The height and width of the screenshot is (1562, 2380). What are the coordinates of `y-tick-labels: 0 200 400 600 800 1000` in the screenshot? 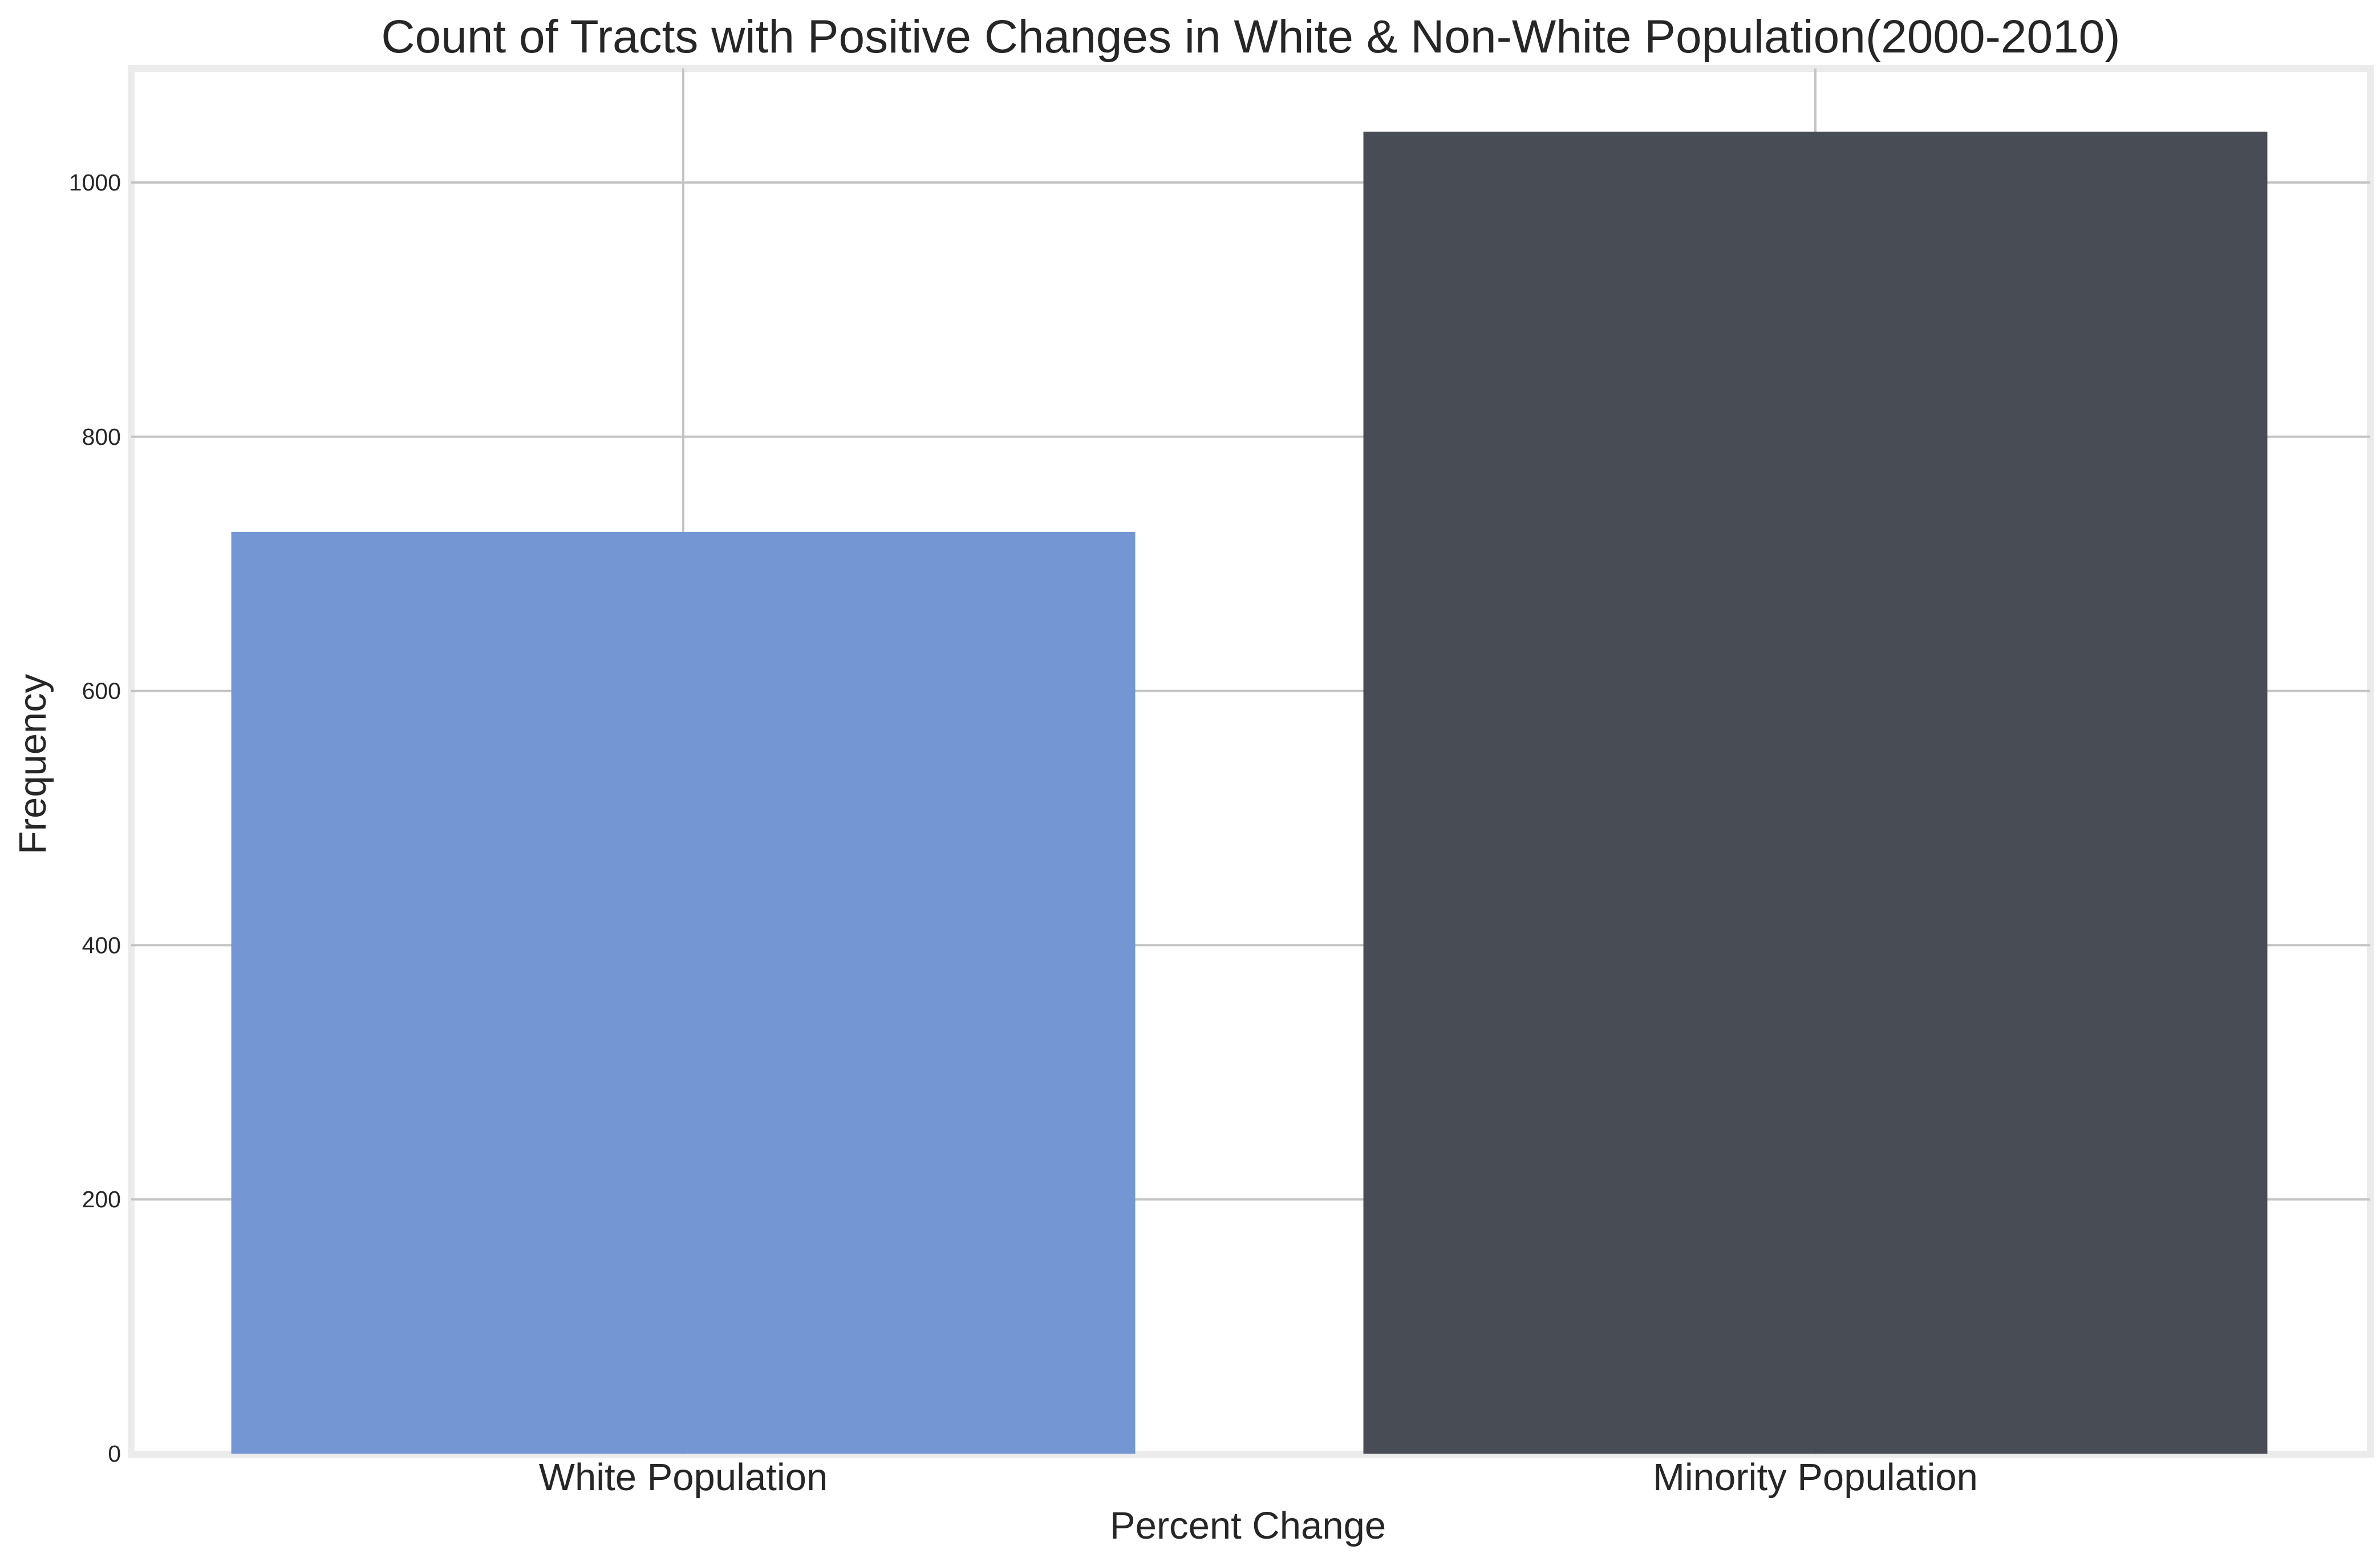 It's located at (95, 818).